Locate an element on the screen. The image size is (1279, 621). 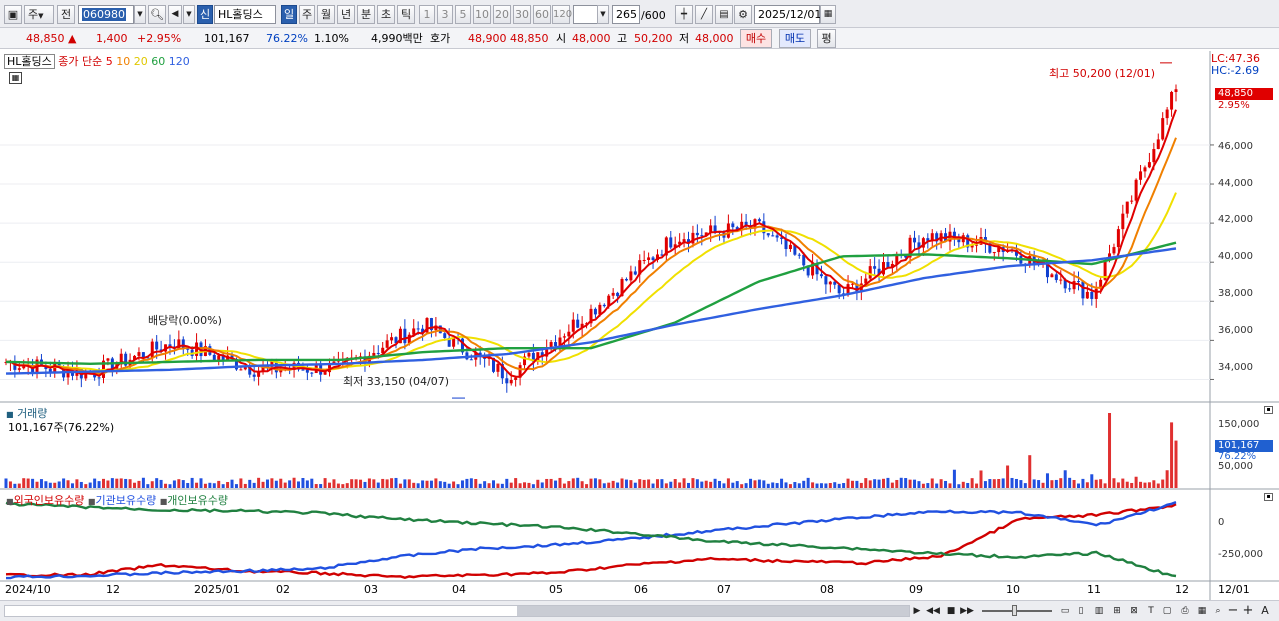
interval-week: 주 is located at coordinates (307, 14).